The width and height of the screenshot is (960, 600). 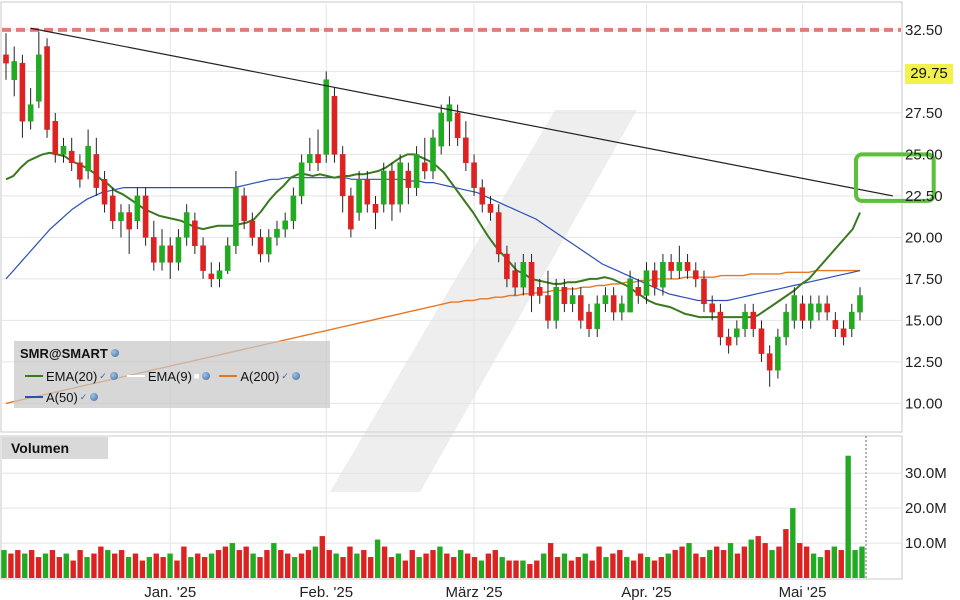 I want to click on price-tick-label: 20.00, so click(x=924, y=237).